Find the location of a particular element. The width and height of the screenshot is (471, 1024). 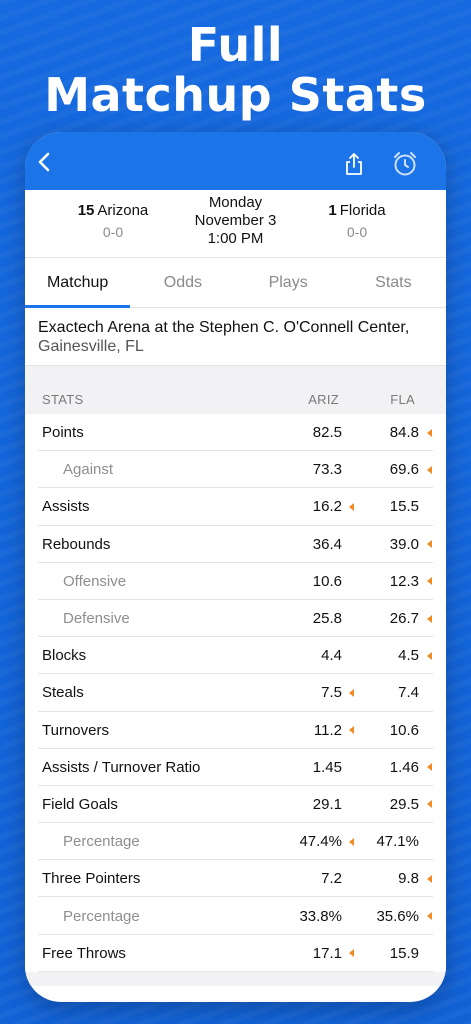

stat-label: Turnovers is located at coordinates (75, 730).